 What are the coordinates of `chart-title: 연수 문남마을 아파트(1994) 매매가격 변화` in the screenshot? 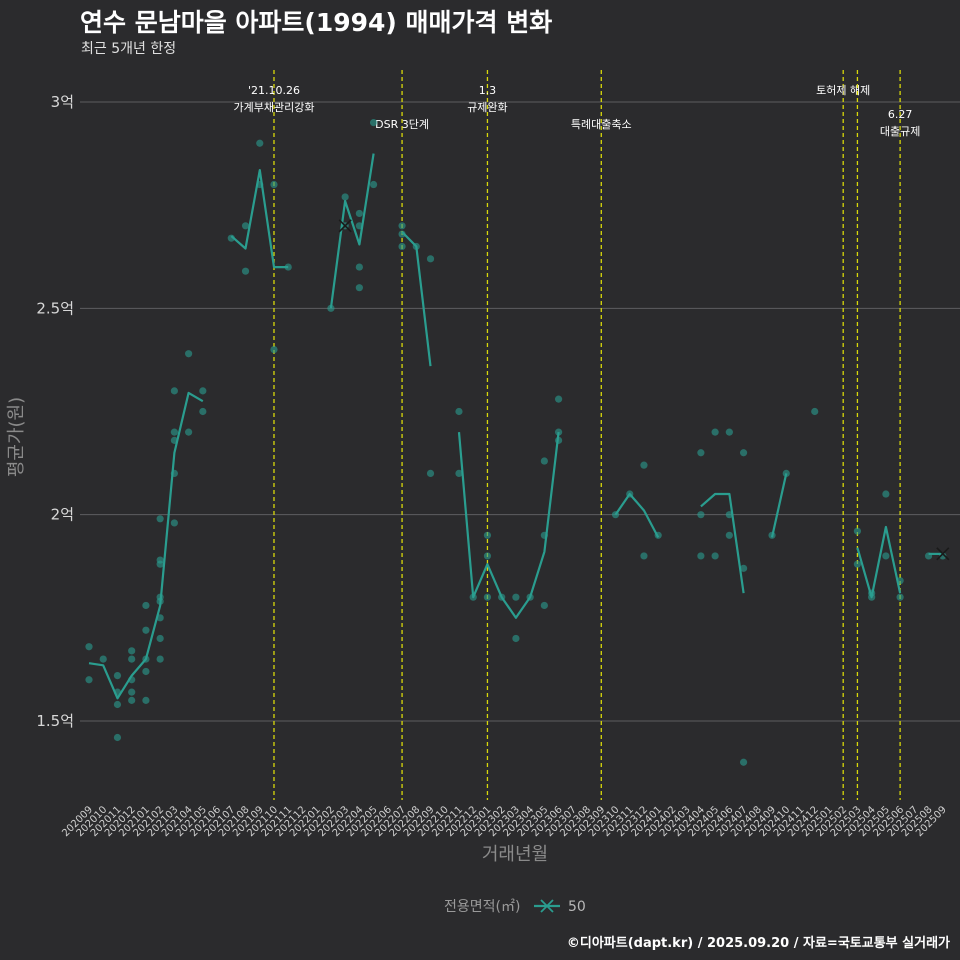 It's located at (316, 22).